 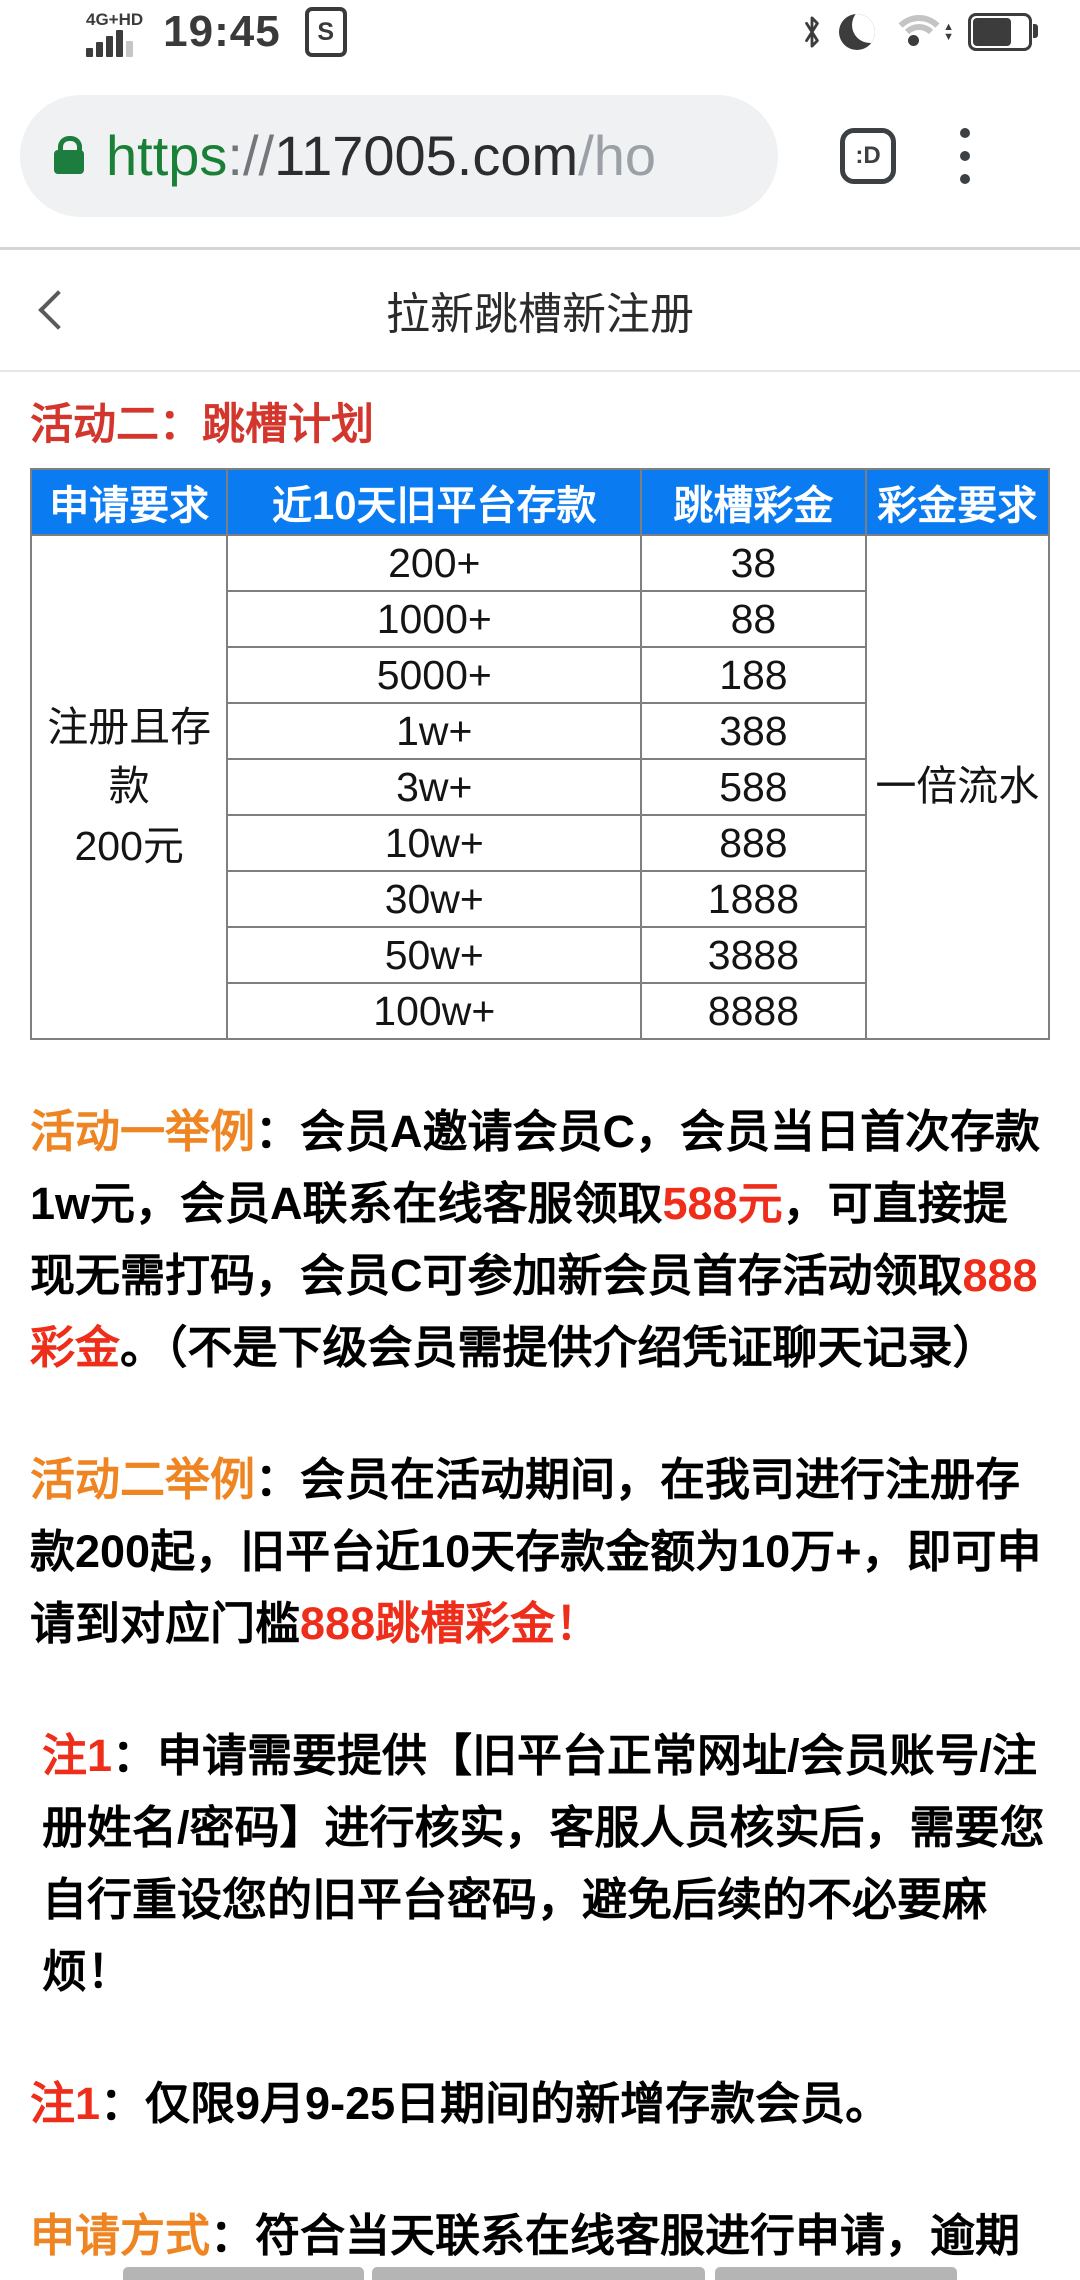 I want to click on partial-bottom-table, so click(x=540, y=2273).